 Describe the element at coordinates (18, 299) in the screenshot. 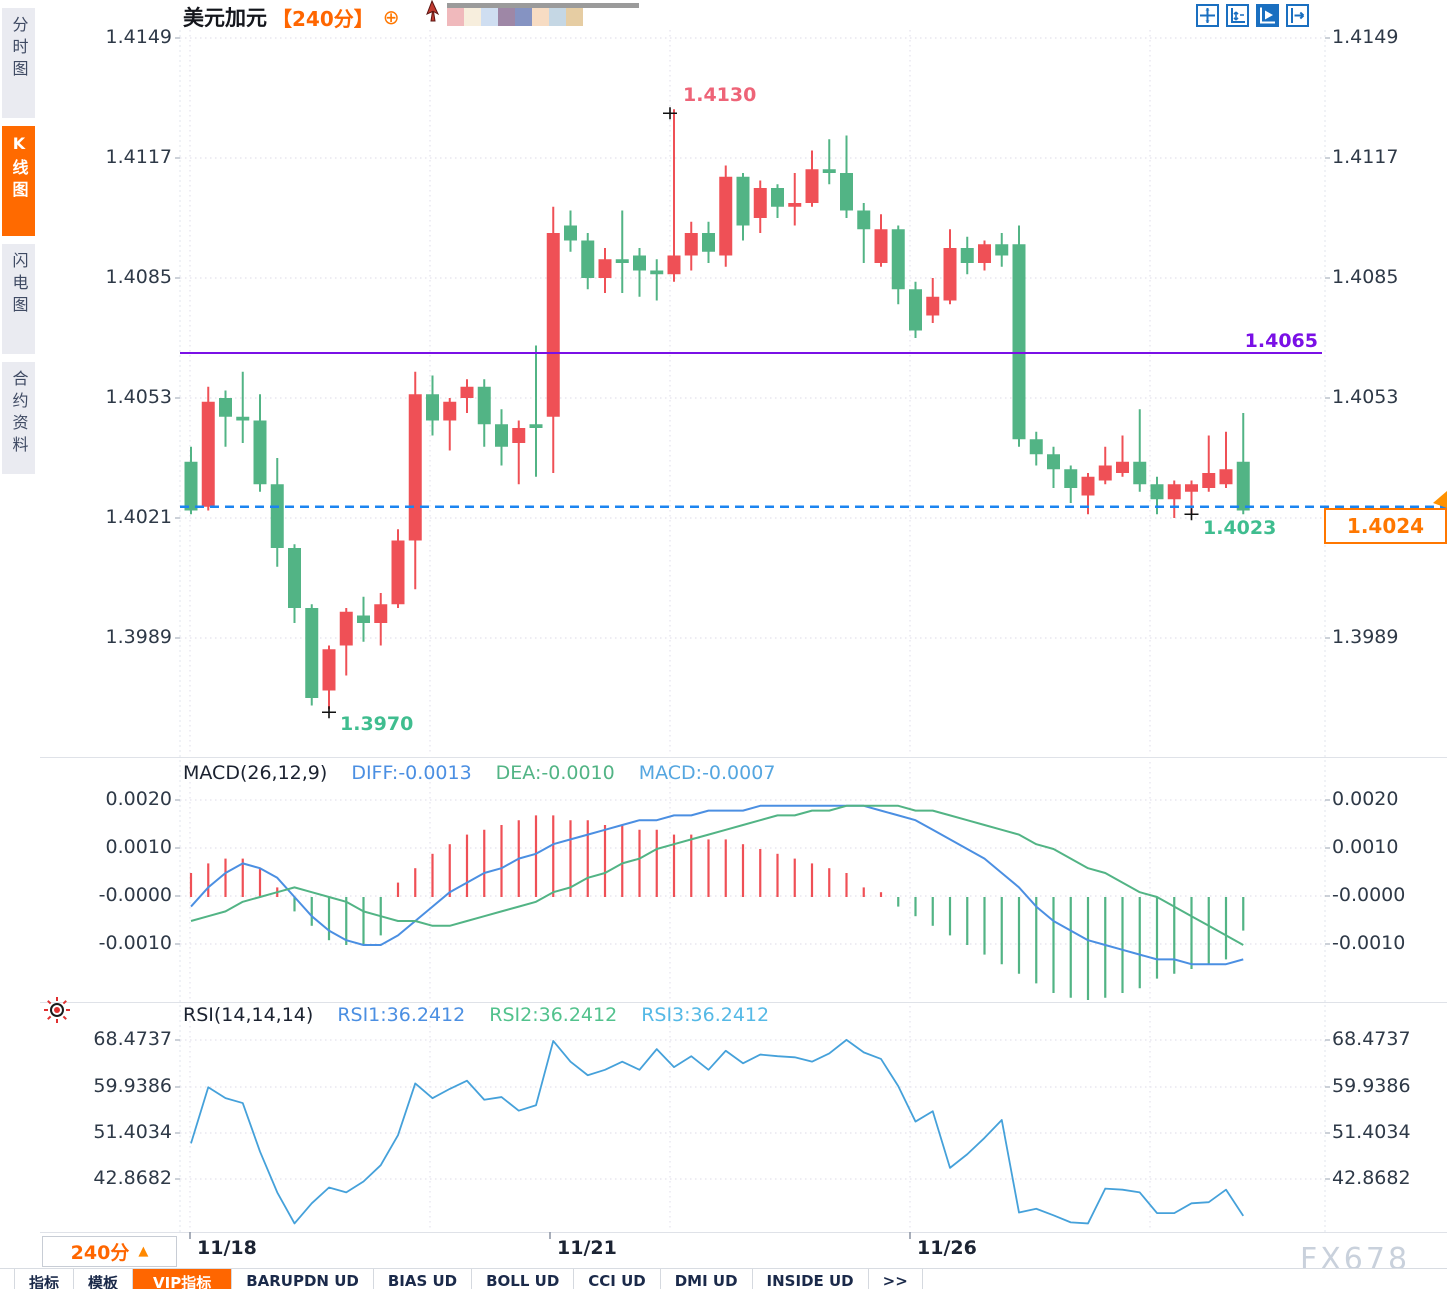

I see `sidebar-tab-3: 闪电图` at that location.